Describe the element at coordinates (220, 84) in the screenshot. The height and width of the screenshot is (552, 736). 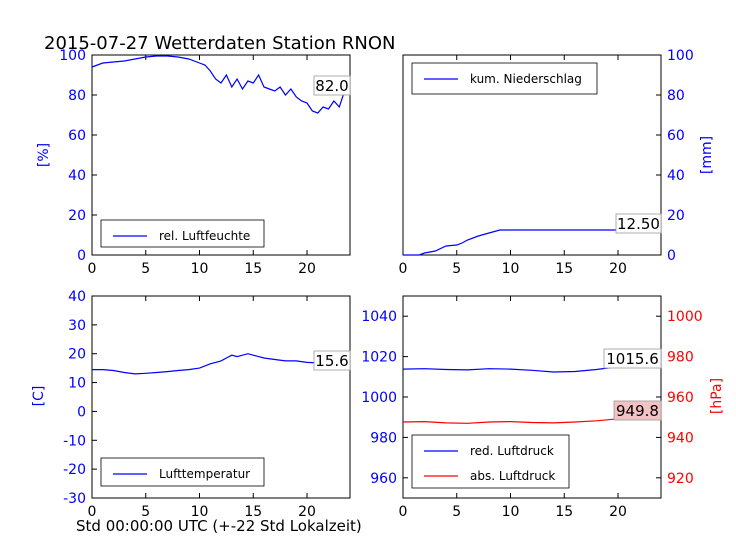
I see `humidity-line` at that location.